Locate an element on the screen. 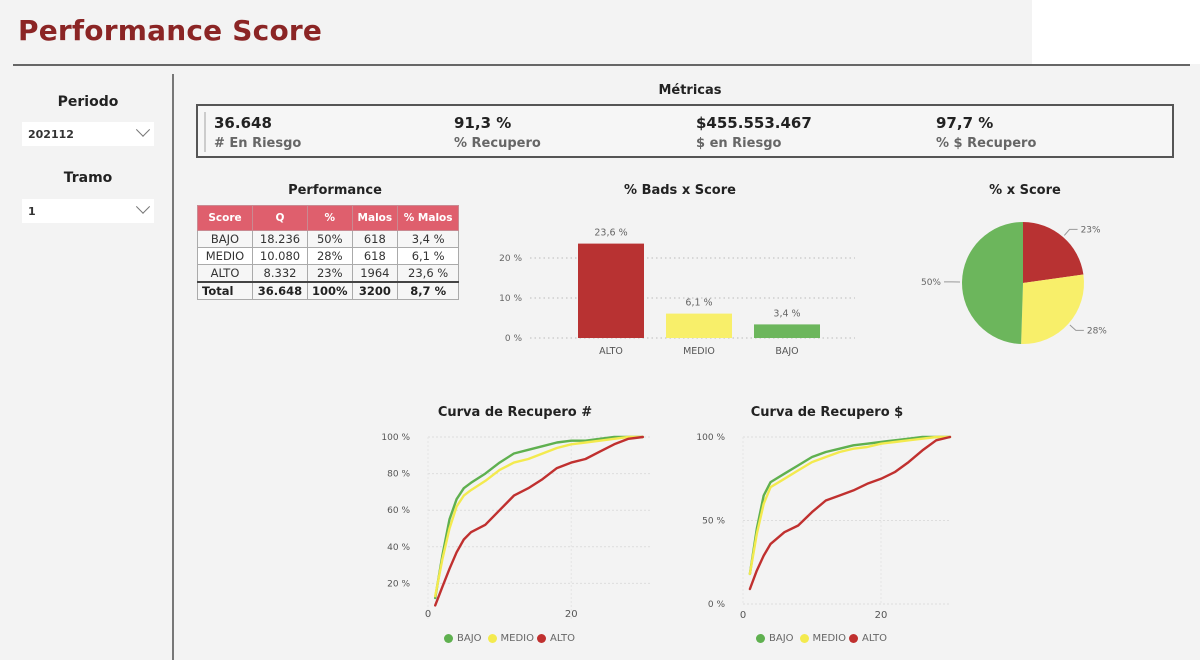 This screenshot has width=1200, height=660. bar-chart: 0 % 10 % 20 % 23,6 % ALTO 6,1 % MEDIO 3,4 % BAJO is located at coordinates (677, 292).